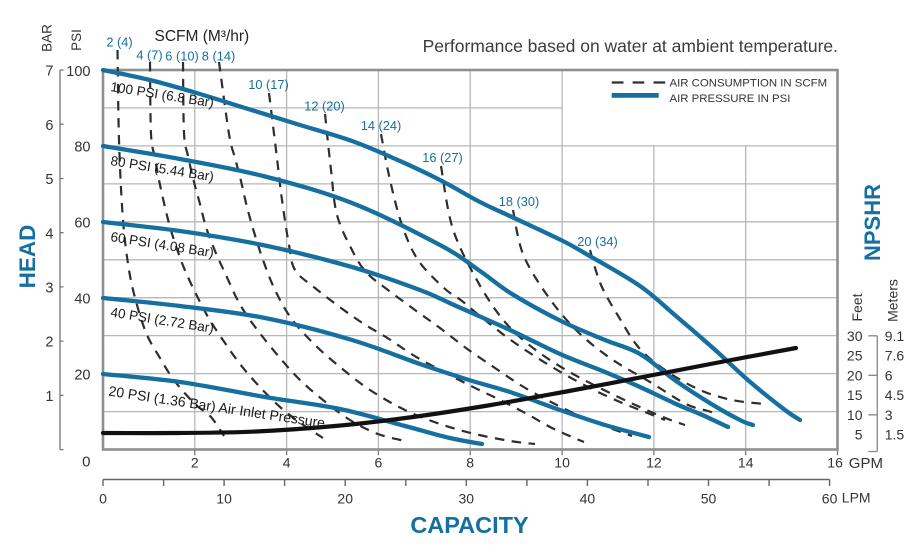  Describe the element at coordinates (469, 525) in the screenshot. I see `svg-text: CAPACITY` at that location.